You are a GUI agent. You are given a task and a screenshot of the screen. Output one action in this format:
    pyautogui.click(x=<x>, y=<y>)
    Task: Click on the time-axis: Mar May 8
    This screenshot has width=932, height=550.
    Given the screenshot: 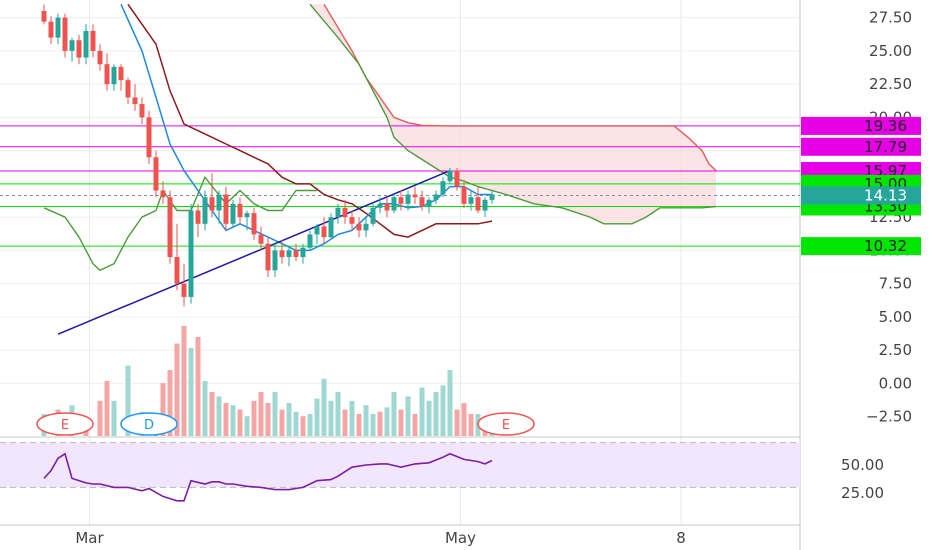 What is the action you would take?
    pyautogui.click(x=380, y=538)
    